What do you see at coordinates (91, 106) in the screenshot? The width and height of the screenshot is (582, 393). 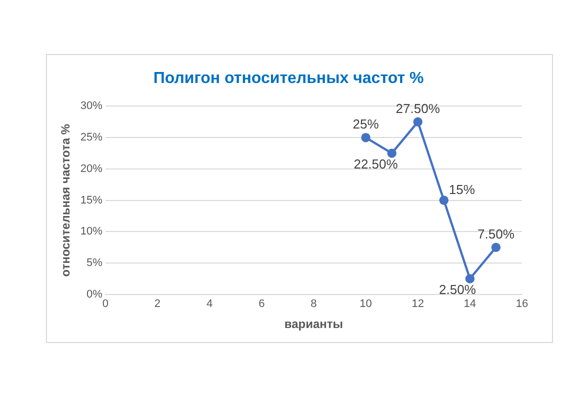 I see `y-tick-label: 30%` at bounding box center [91, 106].